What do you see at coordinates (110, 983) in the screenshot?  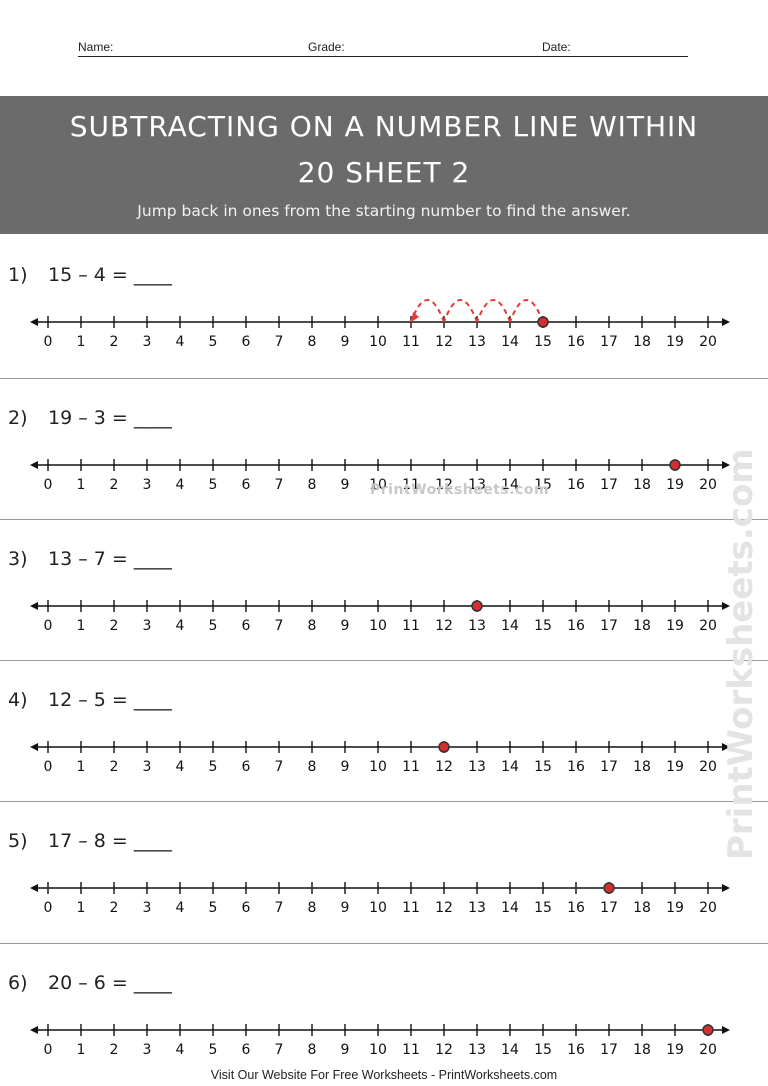 I see `problem-equation: 20 – 6 = ____` at bounding box center [110, 983].